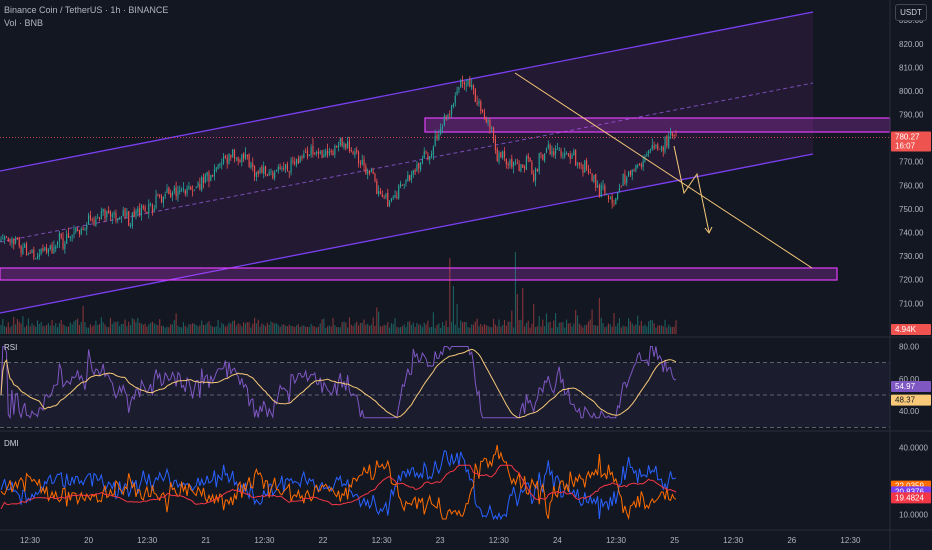 The height and width of the screenshot is (550, 932). What do you see at coordinates (708, 230) in the screenshot?
I see `projection-arrowhead` at bounding box center [708, 230].